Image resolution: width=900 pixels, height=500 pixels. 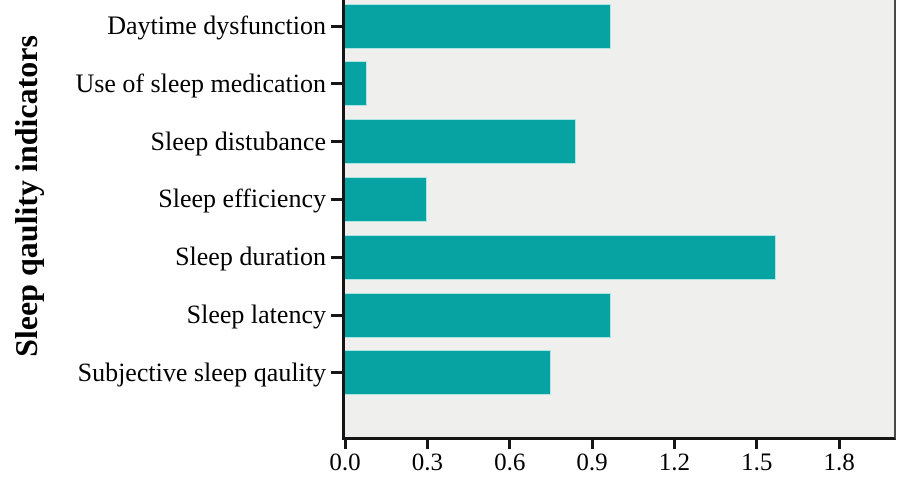 What do you see at coordinates (478, 26) in the screenshot?
I see `bar-daytime-dysfunction` at bounding box center [478, 26].